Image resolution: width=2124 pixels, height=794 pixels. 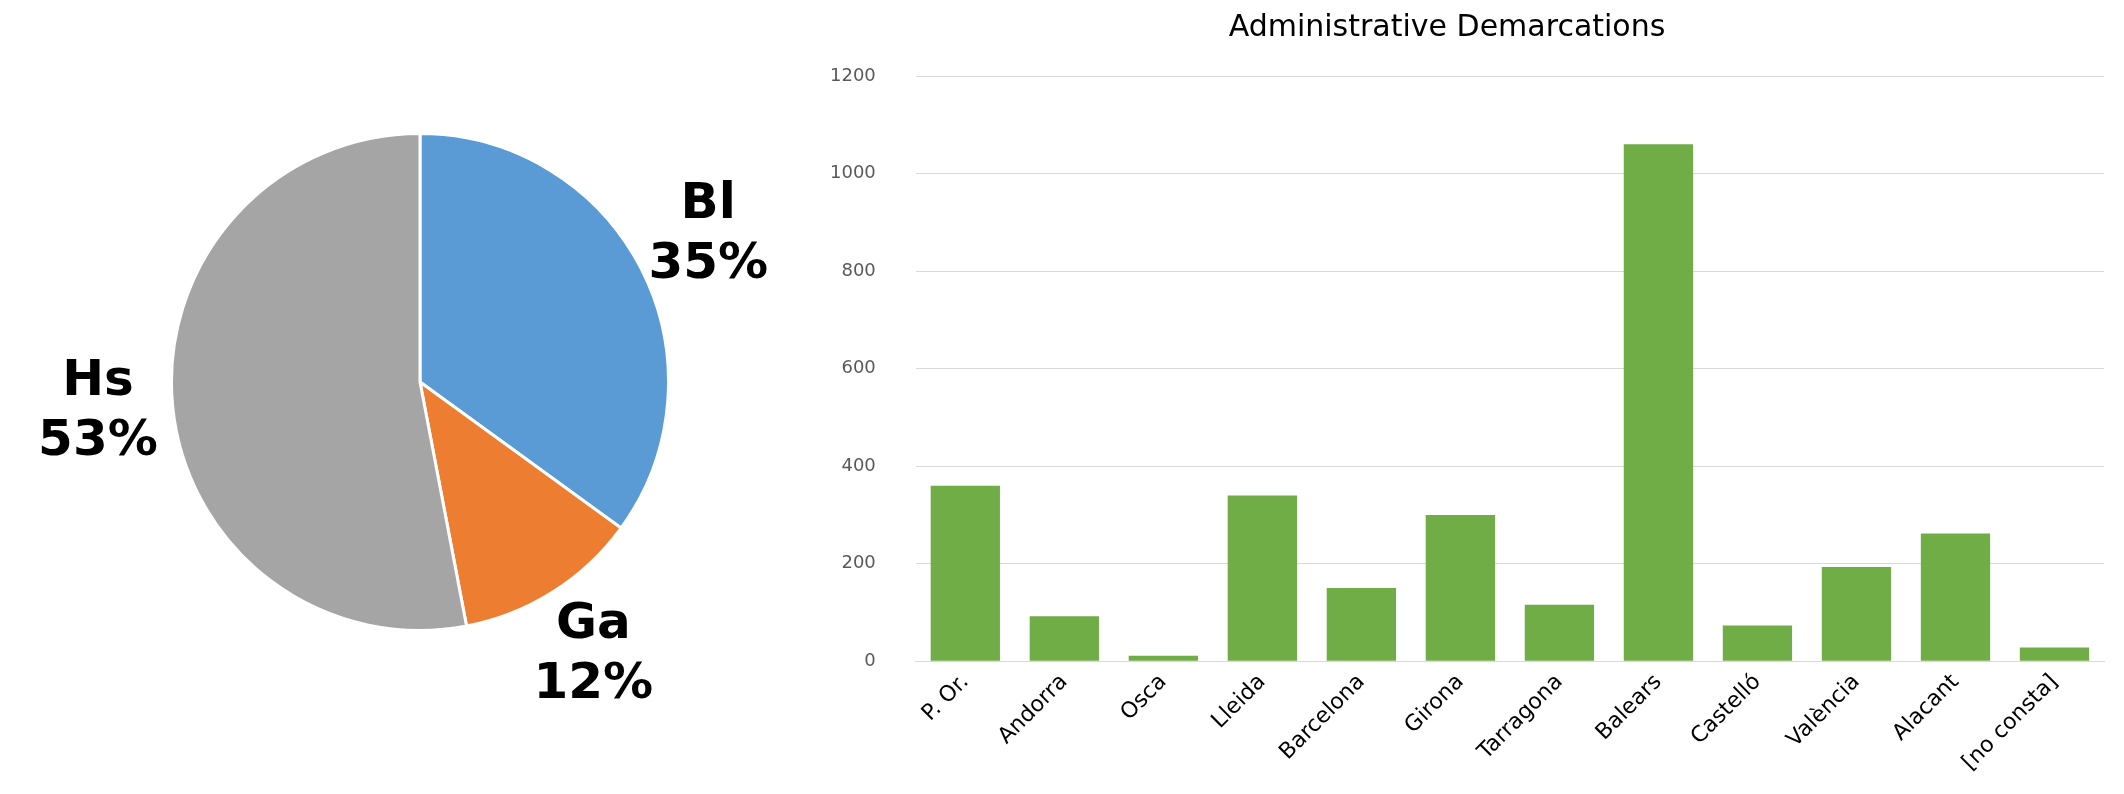 I want to click on slice-label: Hs, so click(x=98, y=378).